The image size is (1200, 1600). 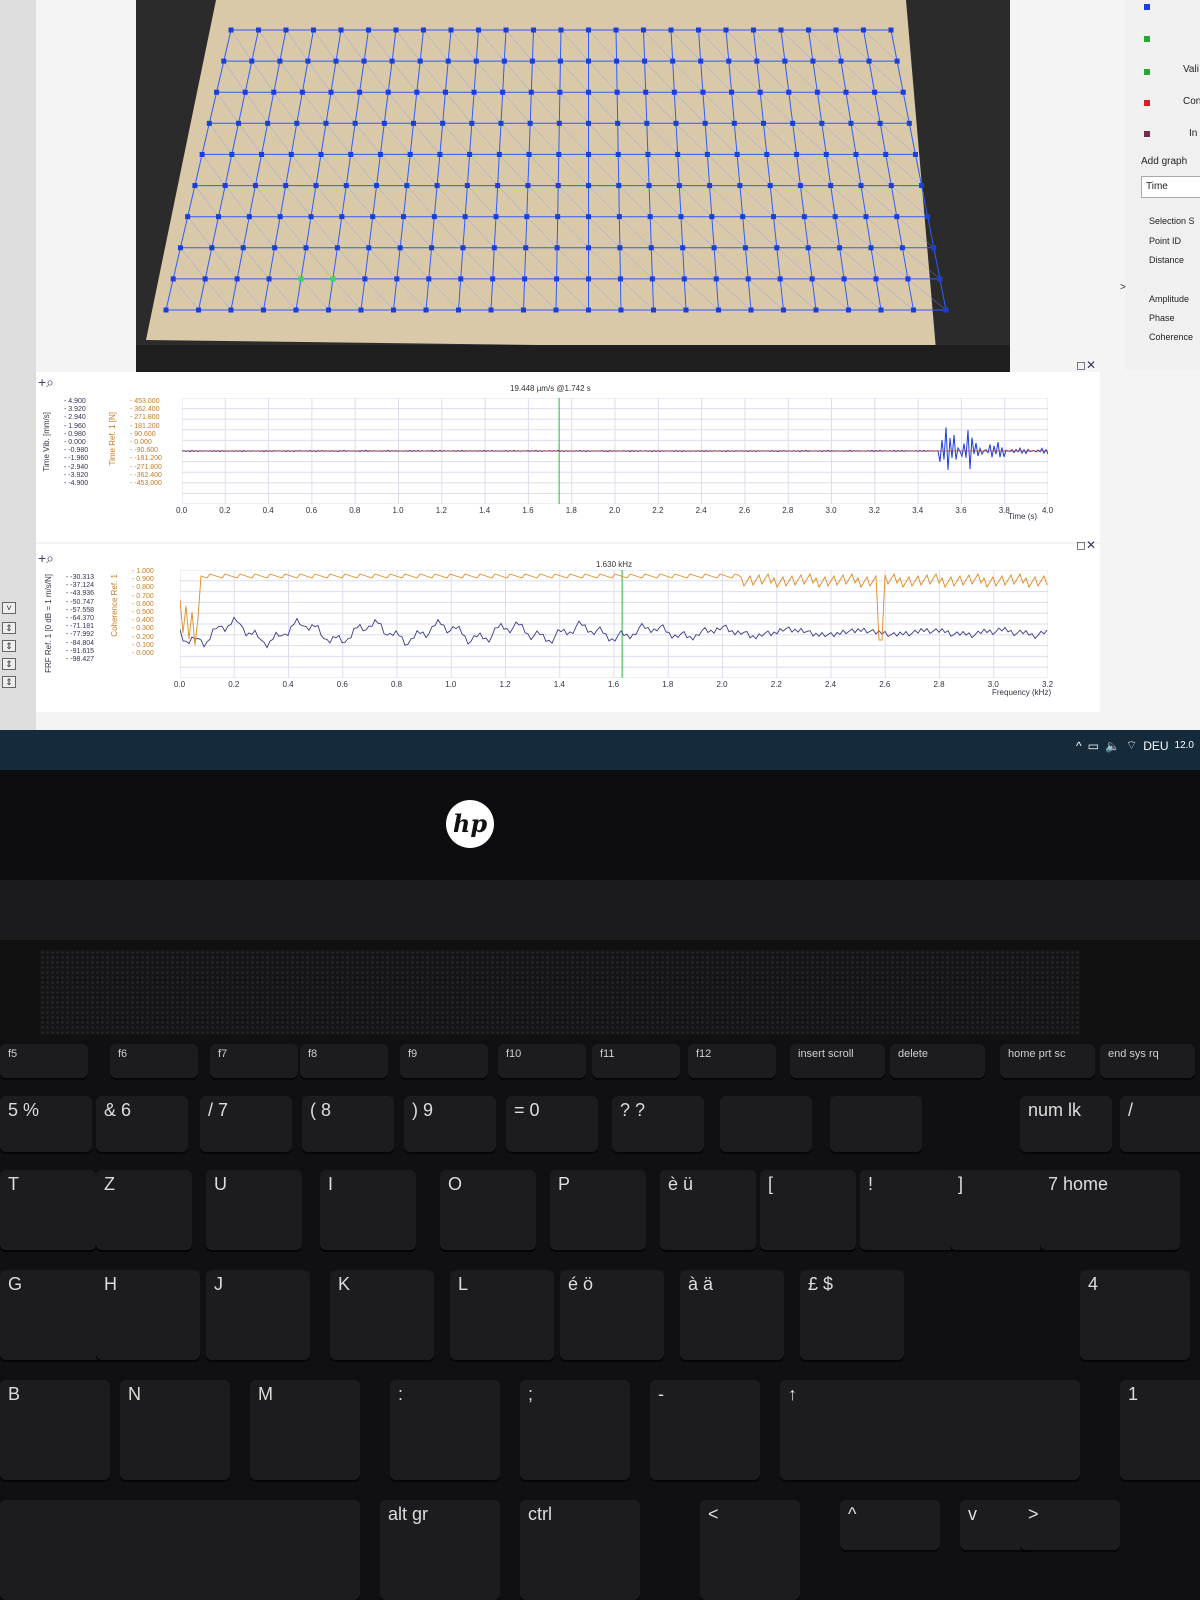 I want to click on key-bottom-row: B, so click(x=55, y=1430).